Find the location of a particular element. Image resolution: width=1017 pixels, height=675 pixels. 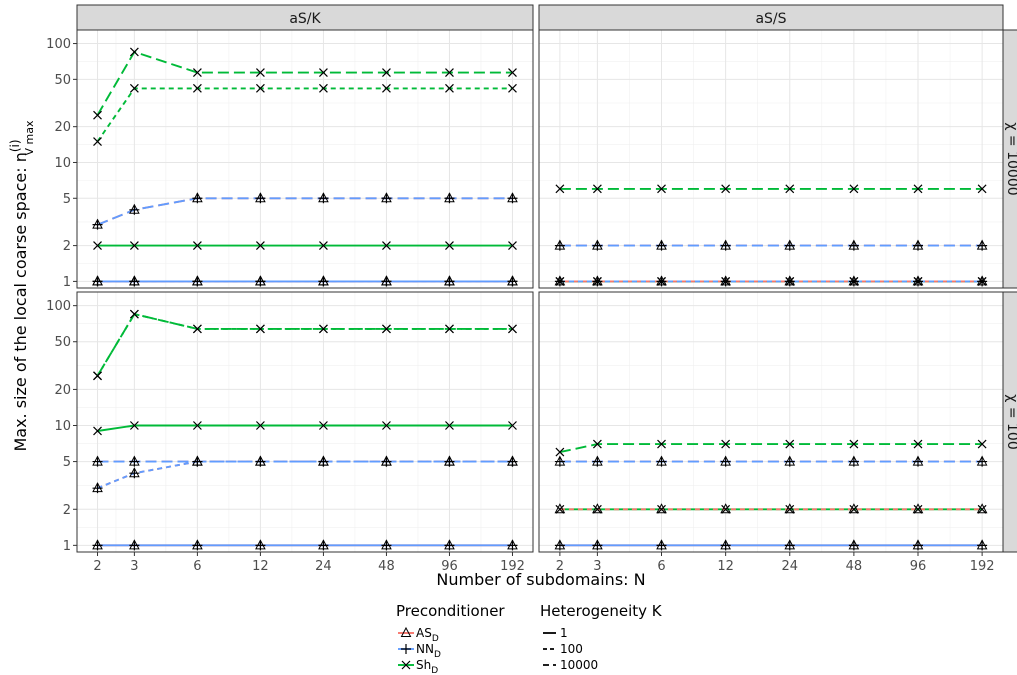

y-tick-label: 2 is located at coordinates (67, 246).